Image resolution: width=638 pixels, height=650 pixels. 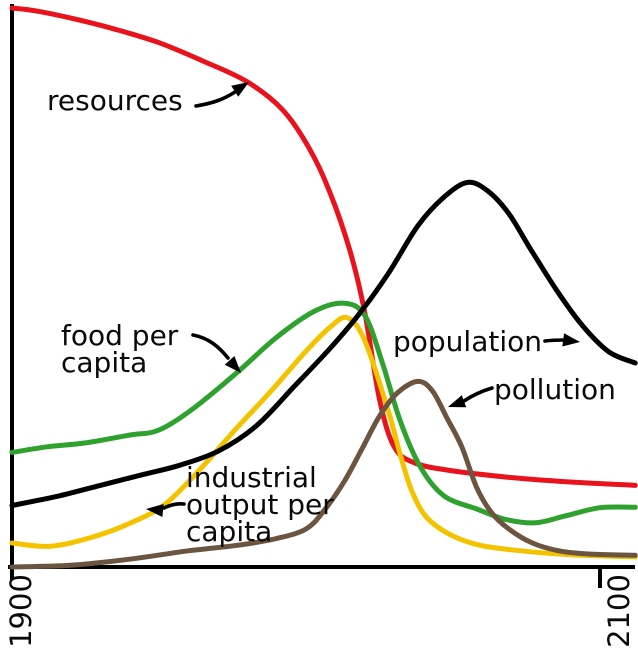 I want to click on population-label: population, so click(x=467, y=341).